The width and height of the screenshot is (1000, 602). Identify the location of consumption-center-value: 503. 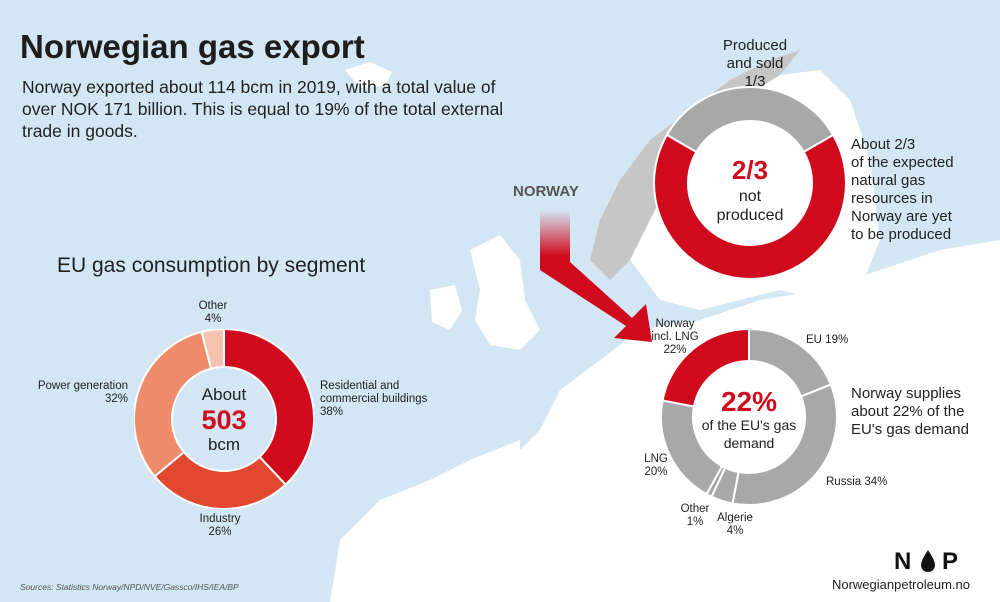
(223, 420).